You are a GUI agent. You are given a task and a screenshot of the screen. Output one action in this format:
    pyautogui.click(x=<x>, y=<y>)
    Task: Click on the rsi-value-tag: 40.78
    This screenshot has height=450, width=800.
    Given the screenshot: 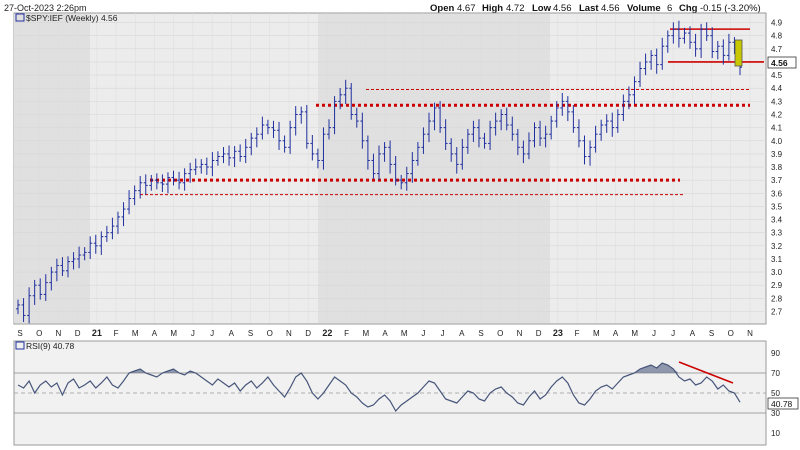 What is the action you would take?
    pyautogui.click(x=782, y=404)
    